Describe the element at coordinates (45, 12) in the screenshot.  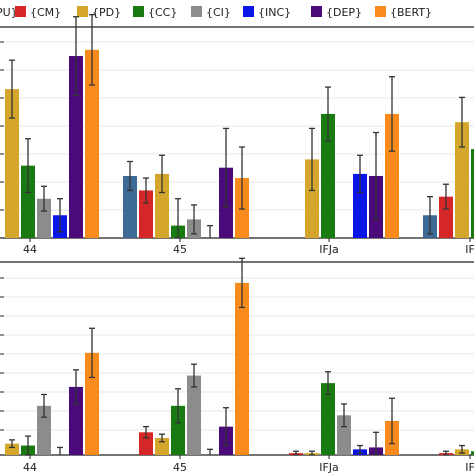
I see `legend-label: {CM}` at that location.